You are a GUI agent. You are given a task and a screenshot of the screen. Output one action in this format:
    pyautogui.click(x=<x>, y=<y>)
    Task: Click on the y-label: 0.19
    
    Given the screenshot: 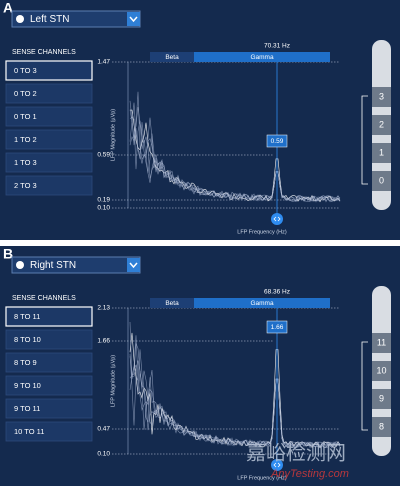 What is the action you would take?
    pyautogui.click(x=103, y=200)
    